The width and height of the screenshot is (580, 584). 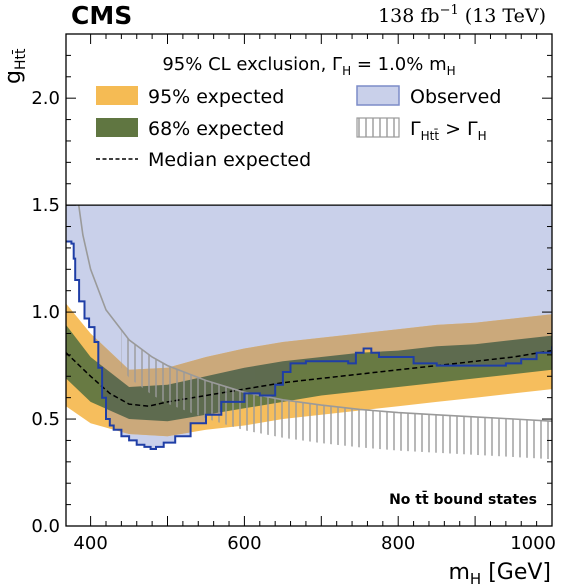 I want to click on y-axis-label-main: g, so click(x=13, y=77).